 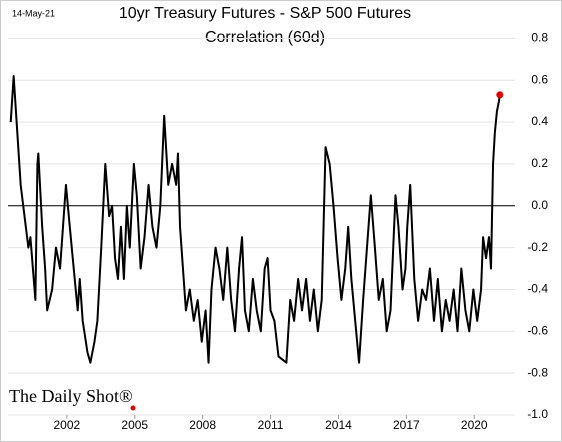 I want to click on y-tick-label: 0.2, so click(x=539, y=163).